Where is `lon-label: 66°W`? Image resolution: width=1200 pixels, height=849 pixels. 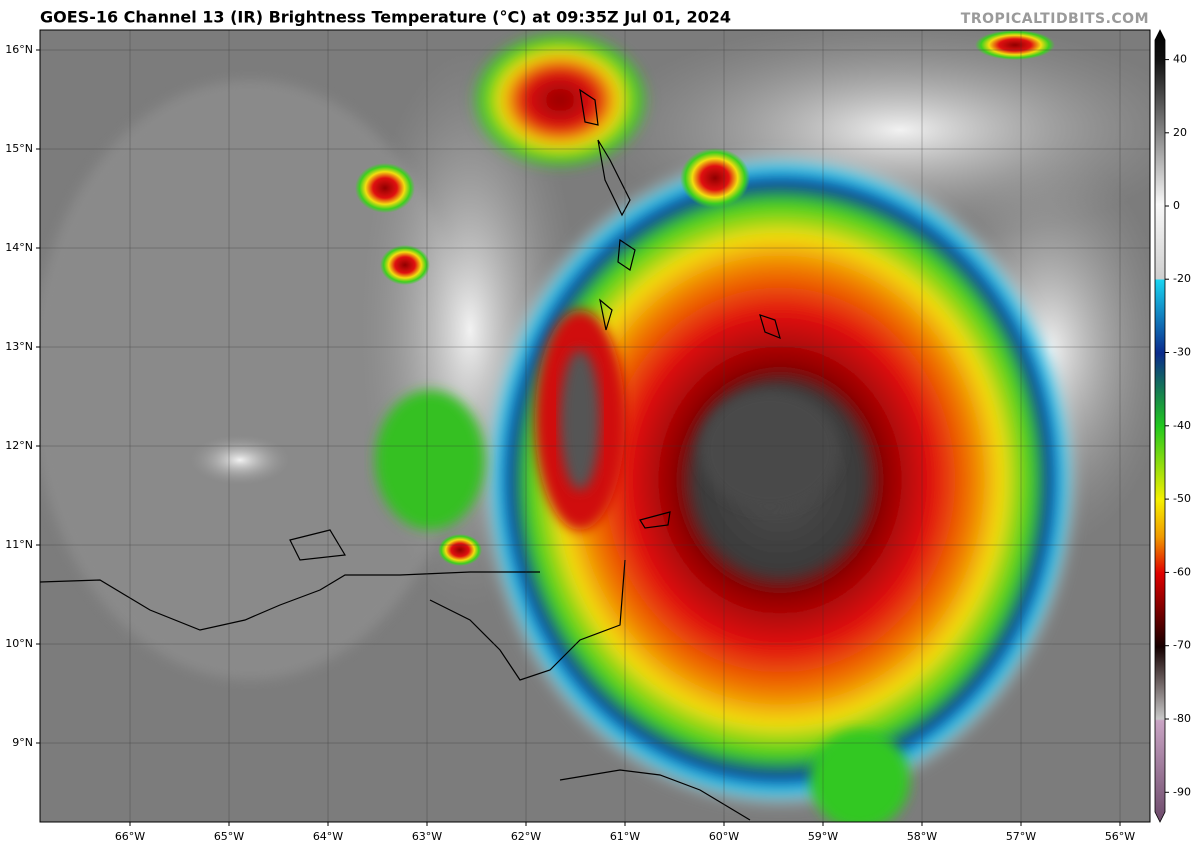
lon-label: 66°W is located at coordinates (130, 836).